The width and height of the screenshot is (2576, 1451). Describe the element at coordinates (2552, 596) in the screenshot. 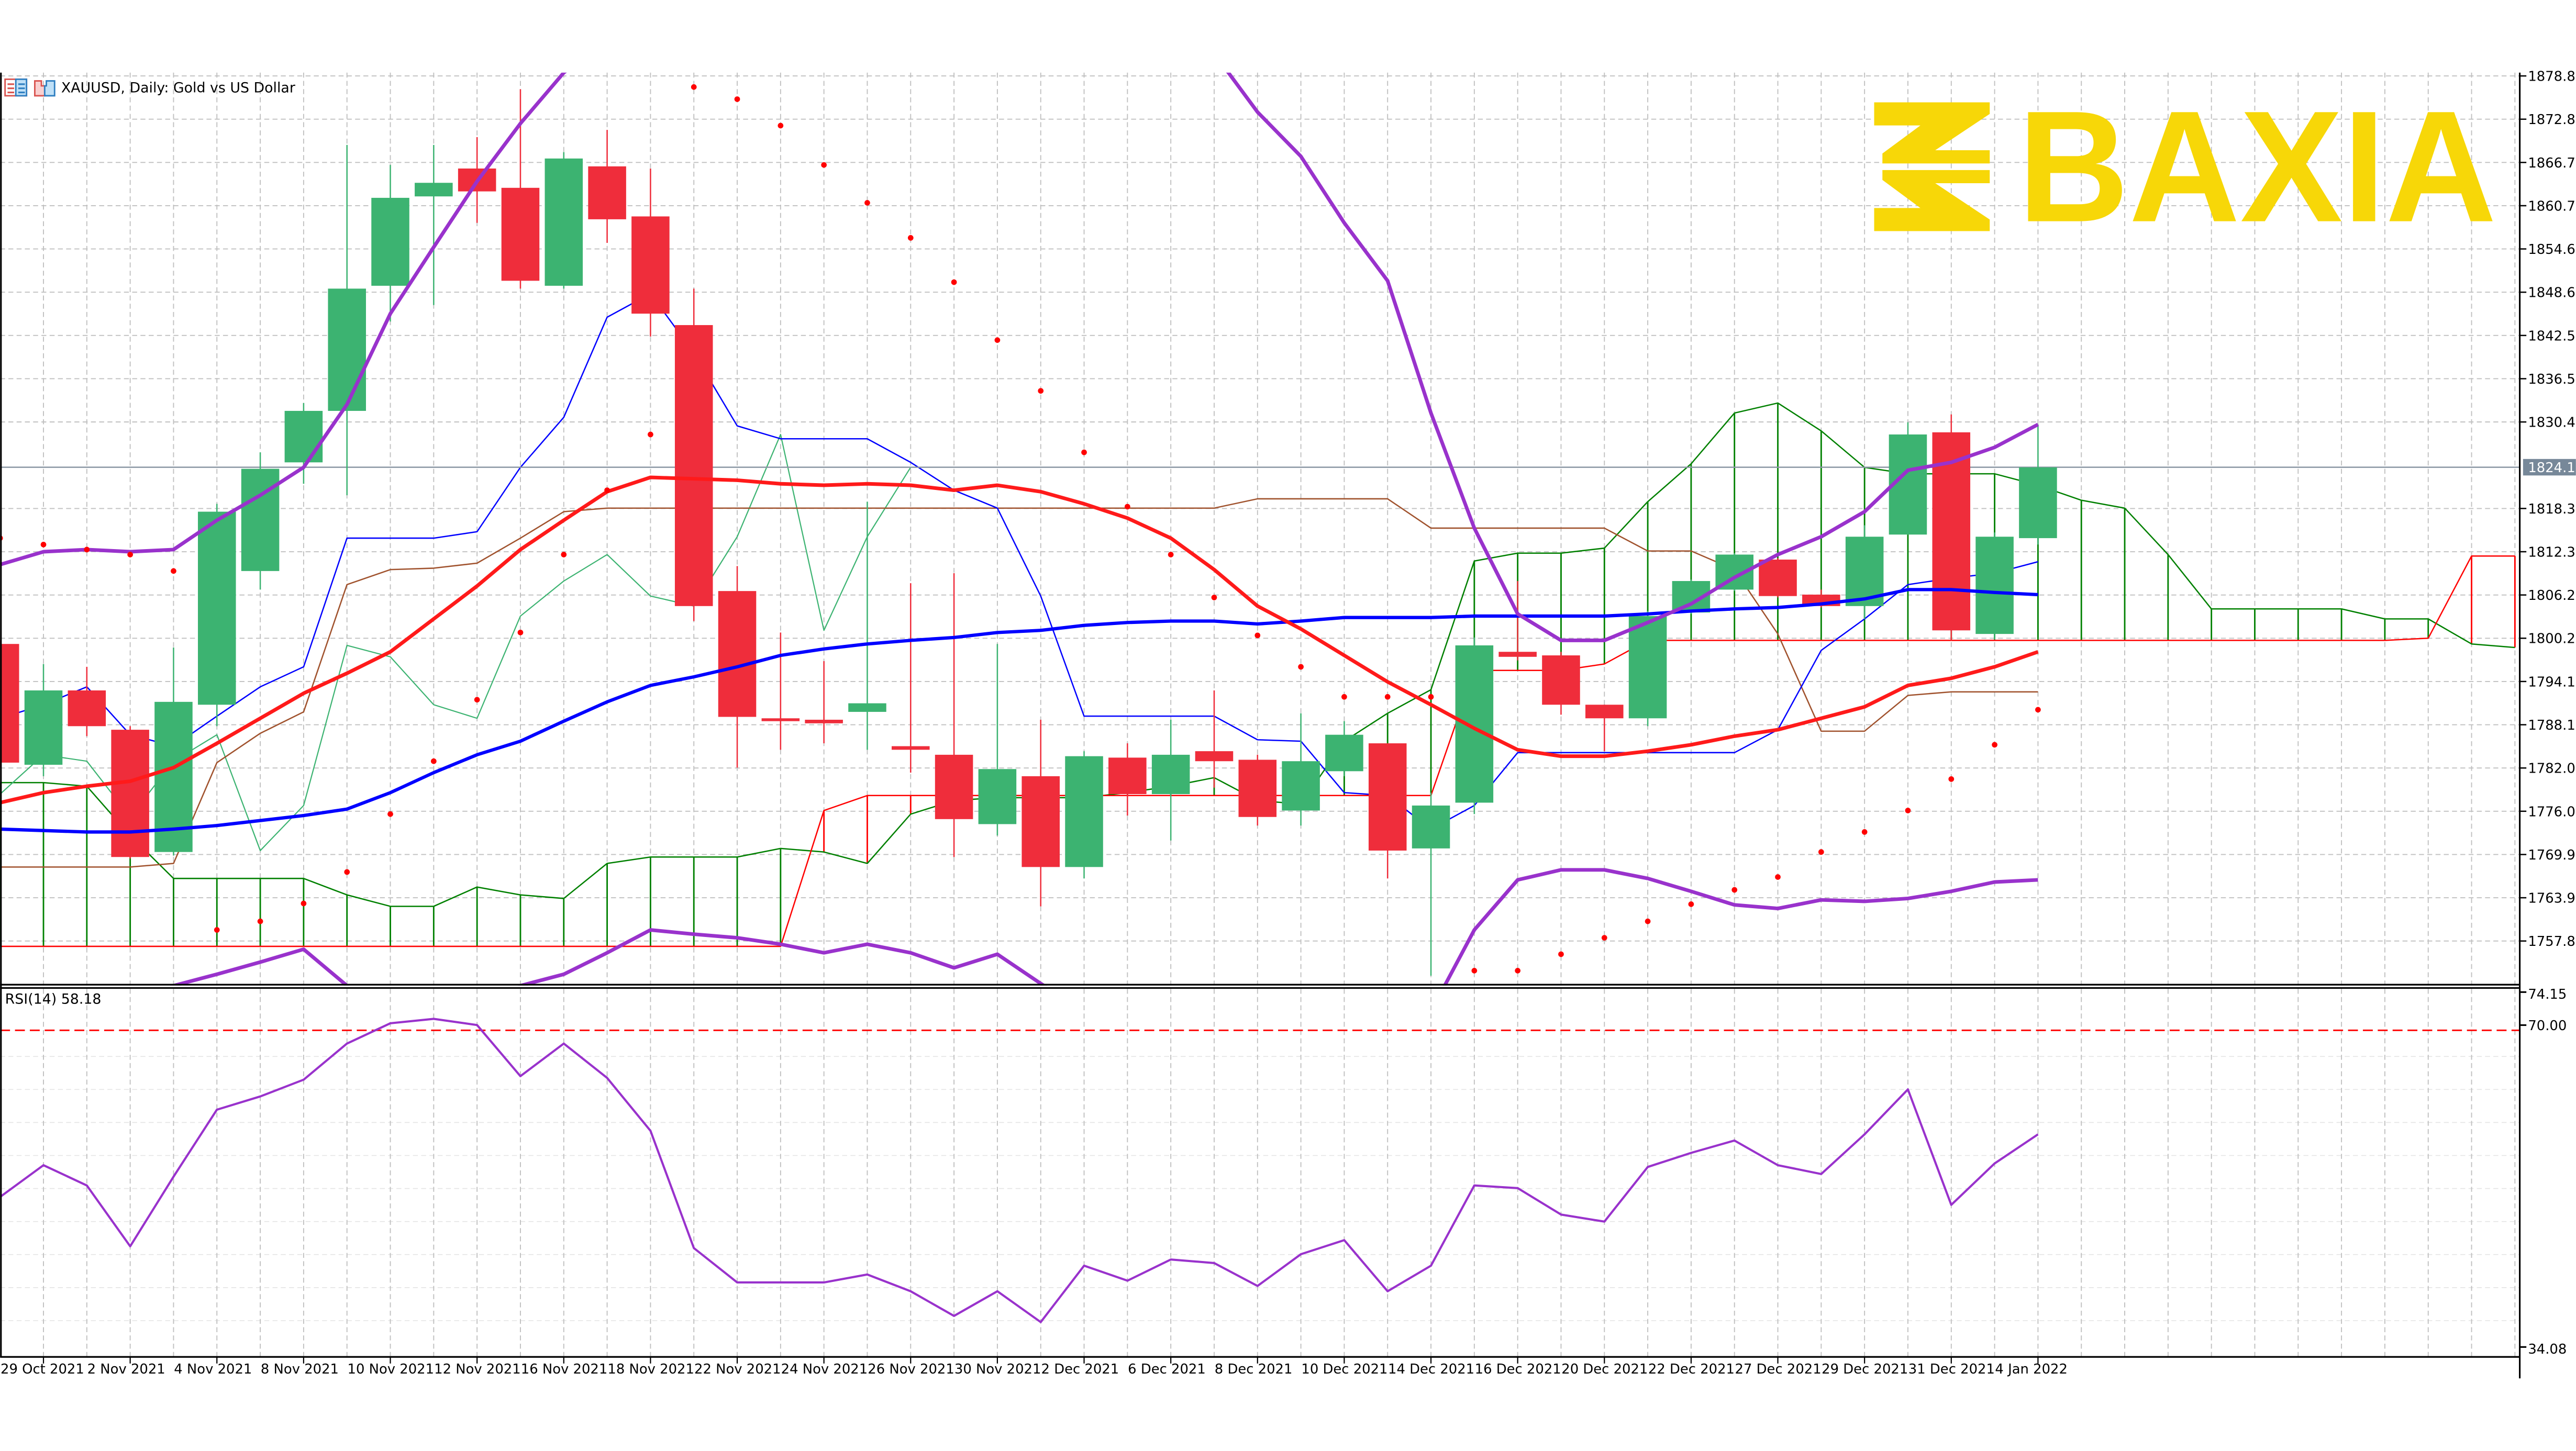

I see `price-tick-label: 1806.25` at that location.